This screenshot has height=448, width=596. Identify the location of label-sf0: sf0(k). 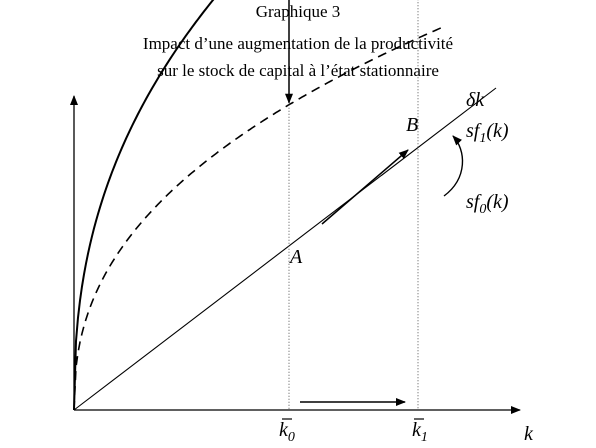
(487, 204).